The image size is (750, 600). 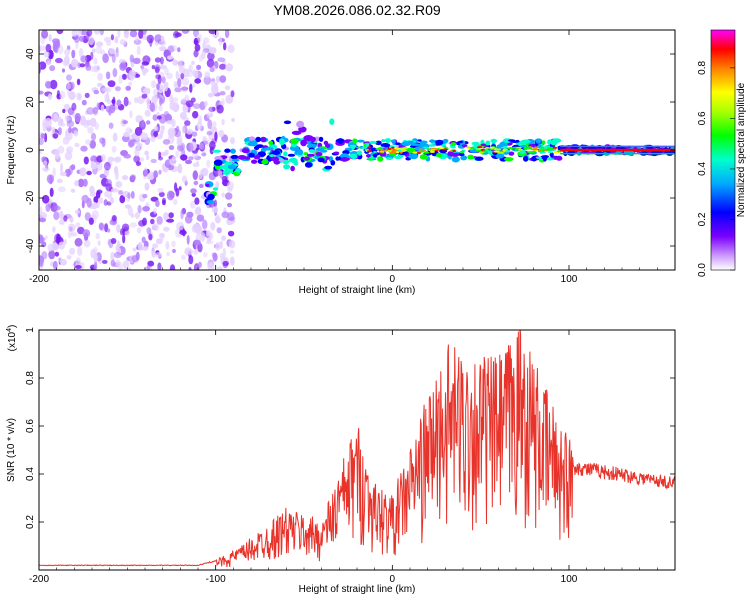 What do you see at coordinates (12, 326) in the screenshot?
I see `snr-y-scale-close: )` at bounding box center [12, 326].